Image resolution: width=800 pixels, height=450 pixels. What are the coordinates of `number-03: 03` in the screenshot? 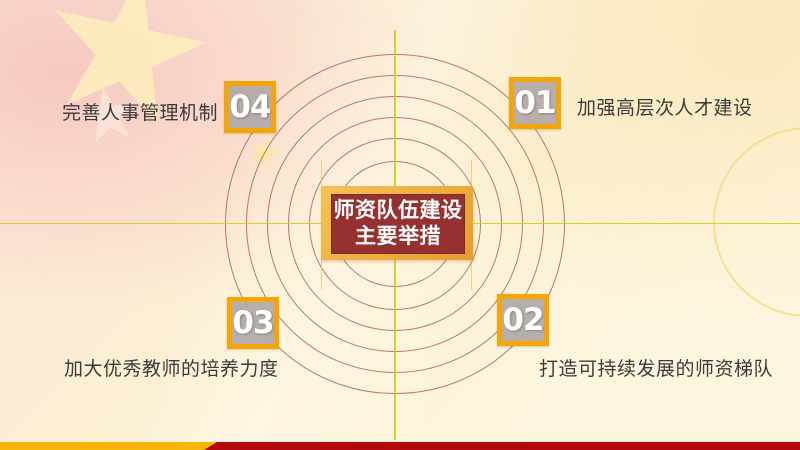 It's located at (253, 323).